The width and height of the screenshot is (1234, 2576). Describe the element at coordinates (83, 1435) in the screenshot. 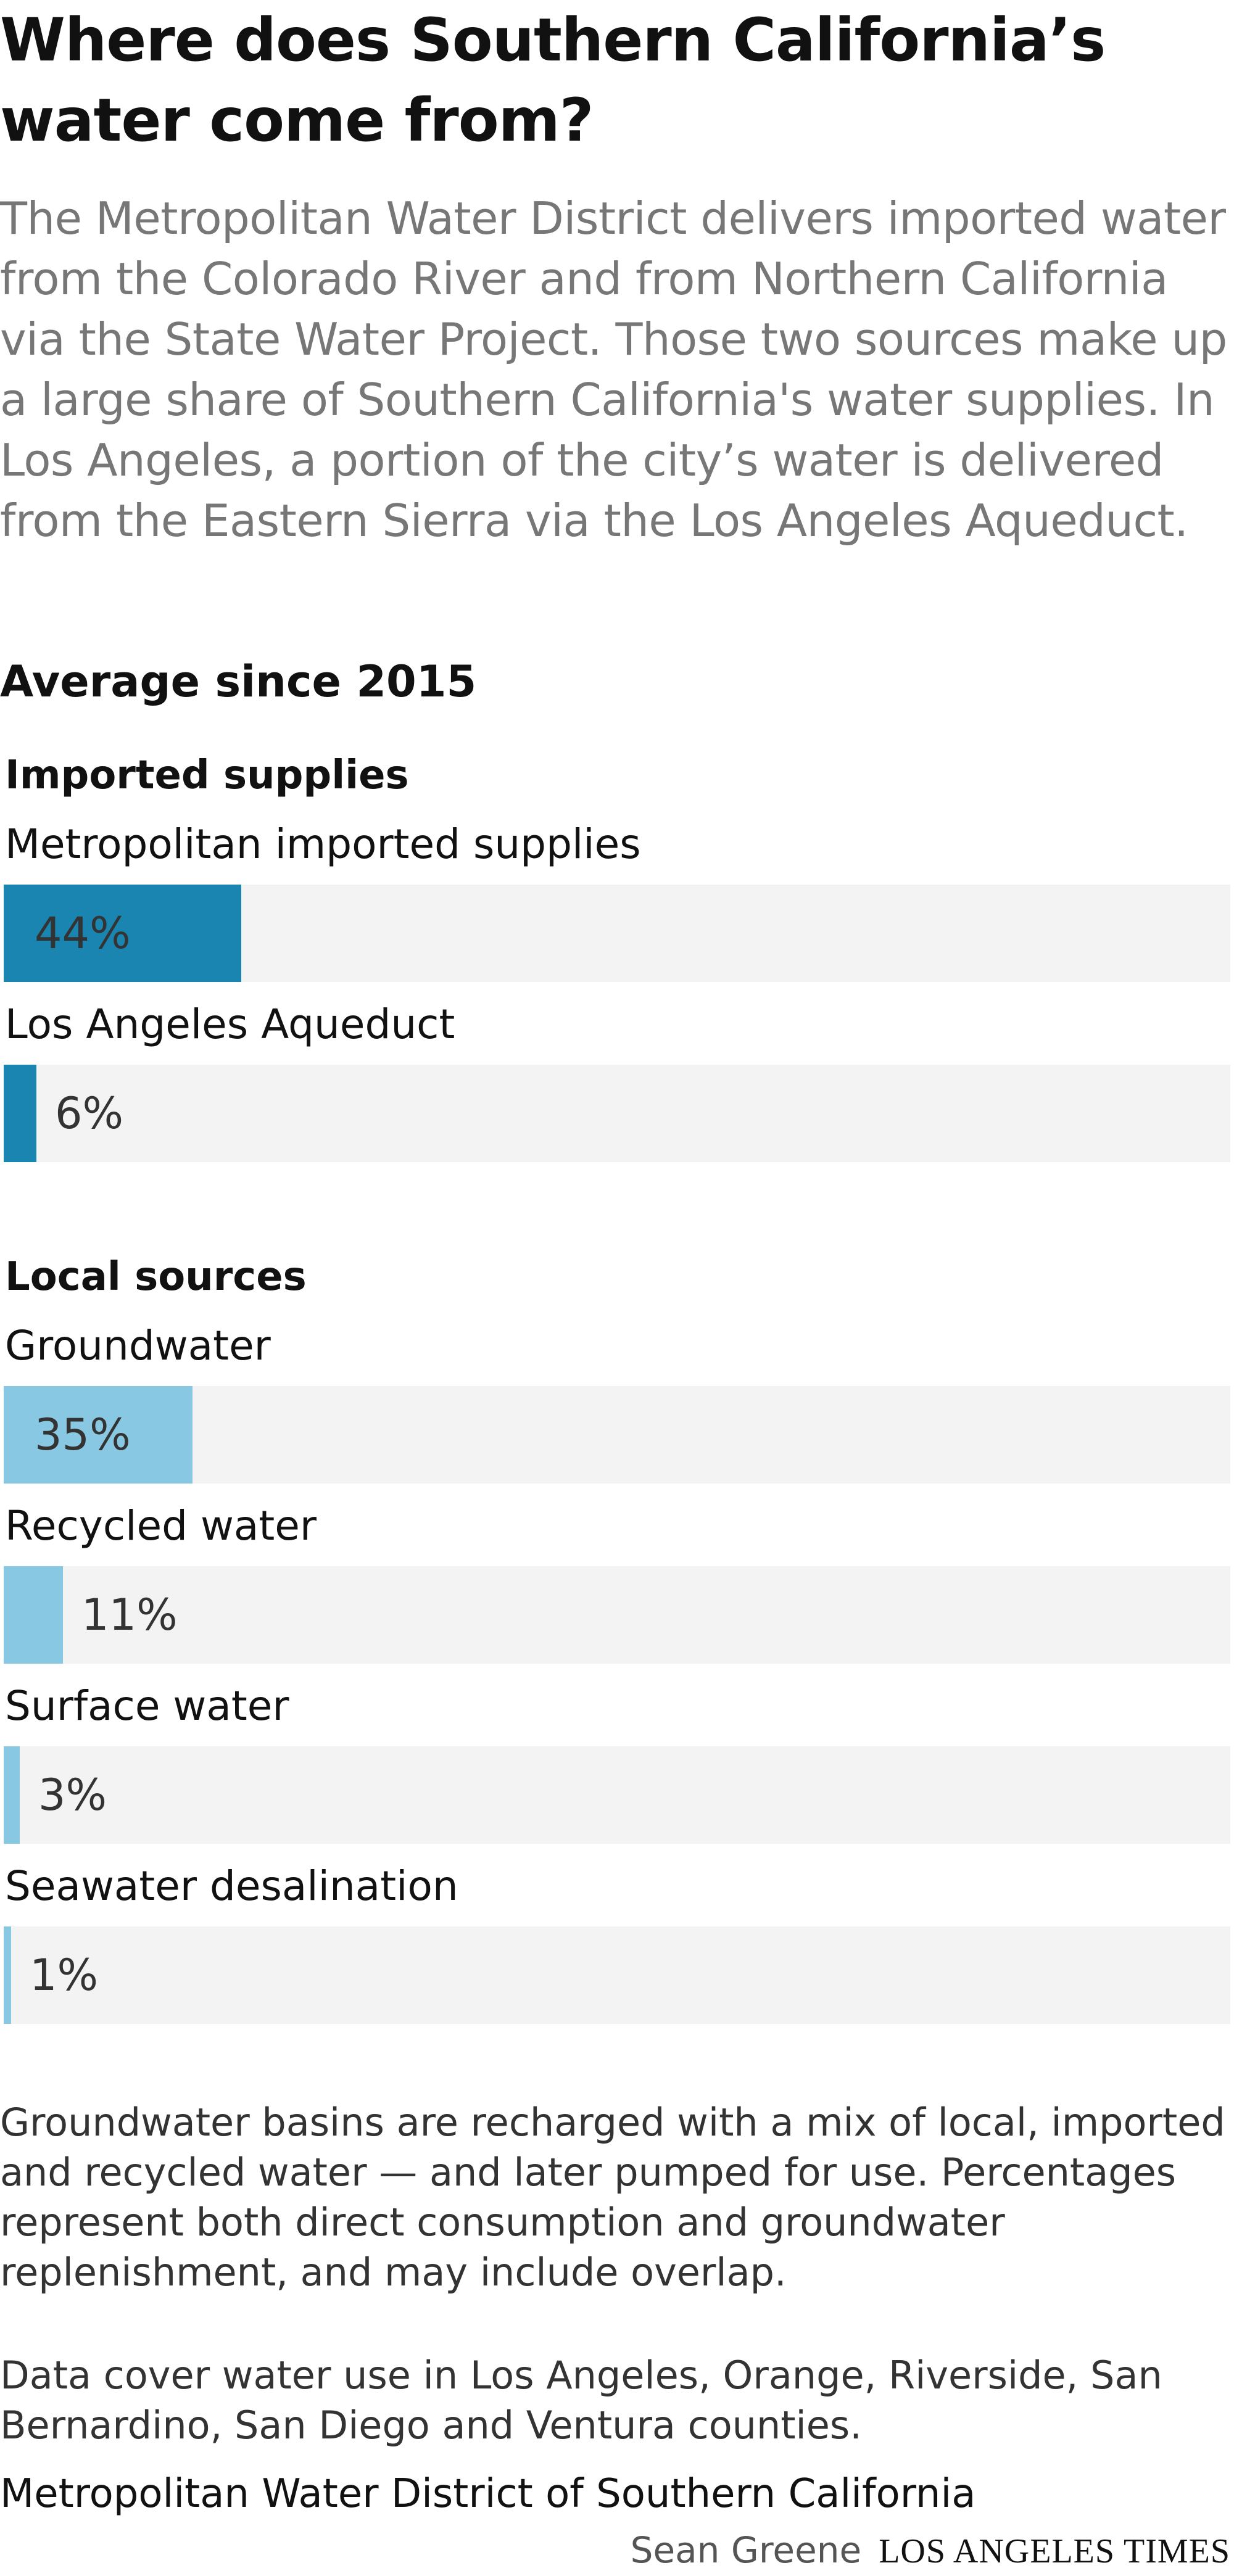

I see `bar-value-label: 35%` at that location.